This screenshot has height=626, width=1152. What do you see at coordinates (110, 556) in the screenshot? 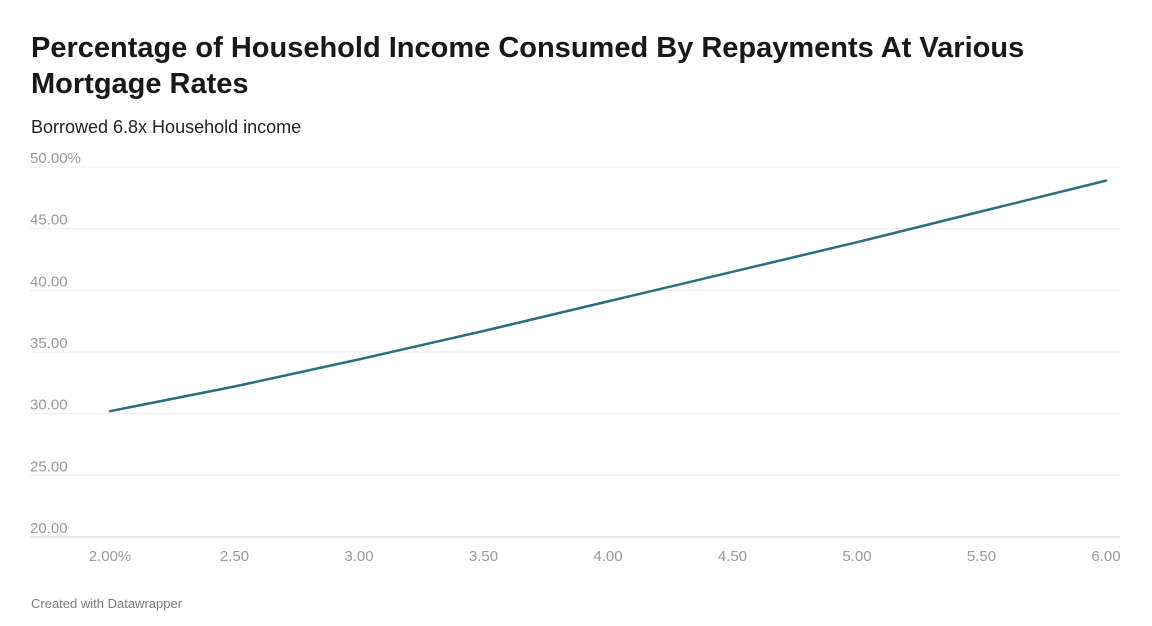
I see `x-tick-label: 2.00%` at bounding box center [110, 556].